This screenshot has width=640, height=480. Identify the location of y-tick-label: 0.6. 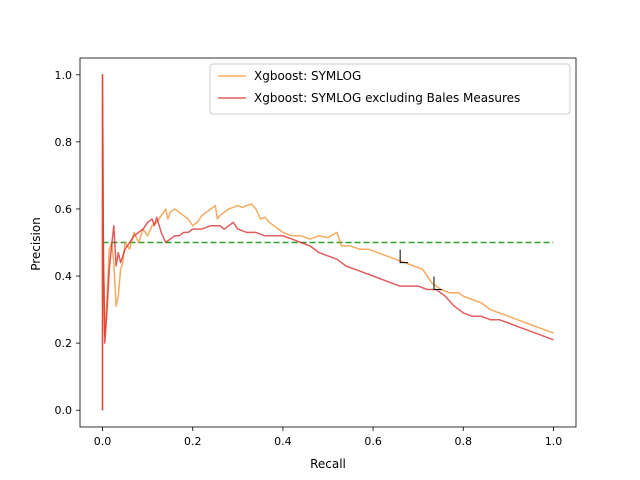
(64, 209).